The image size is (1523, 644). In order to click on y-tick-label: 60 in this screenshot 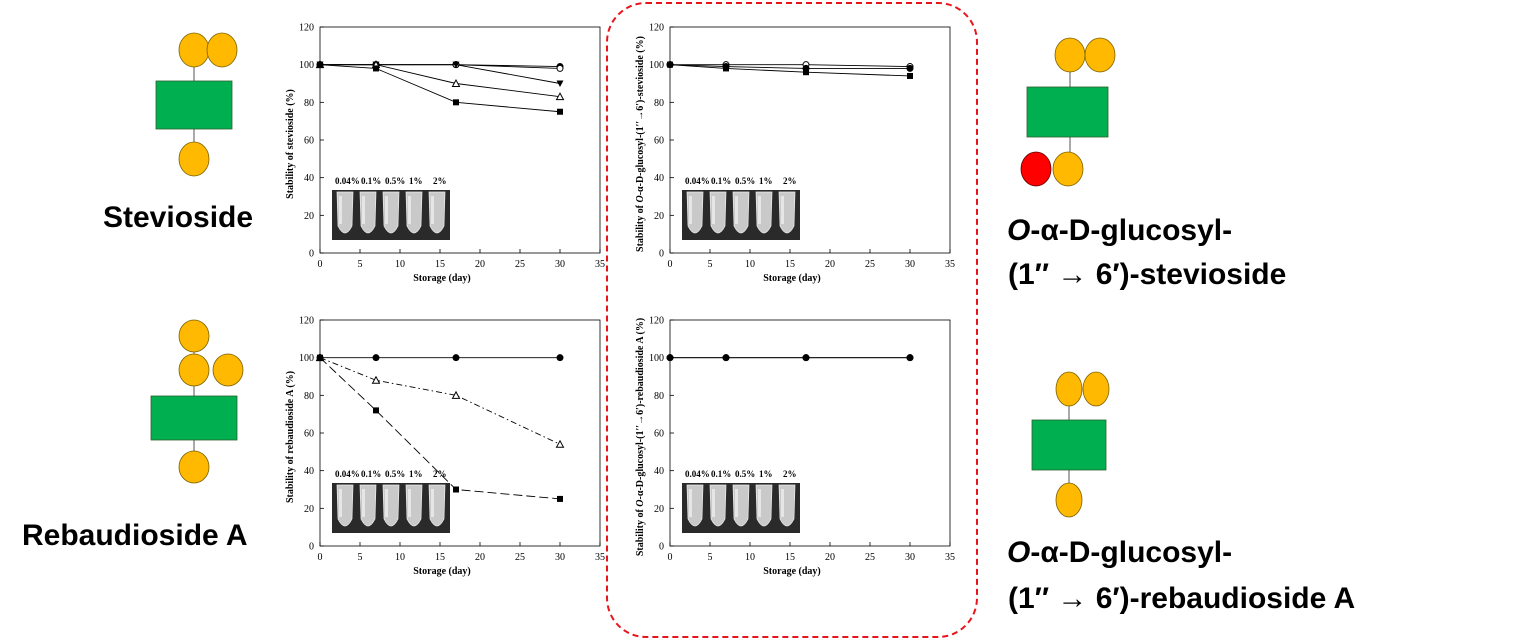, I will do `click(309, 141)`.